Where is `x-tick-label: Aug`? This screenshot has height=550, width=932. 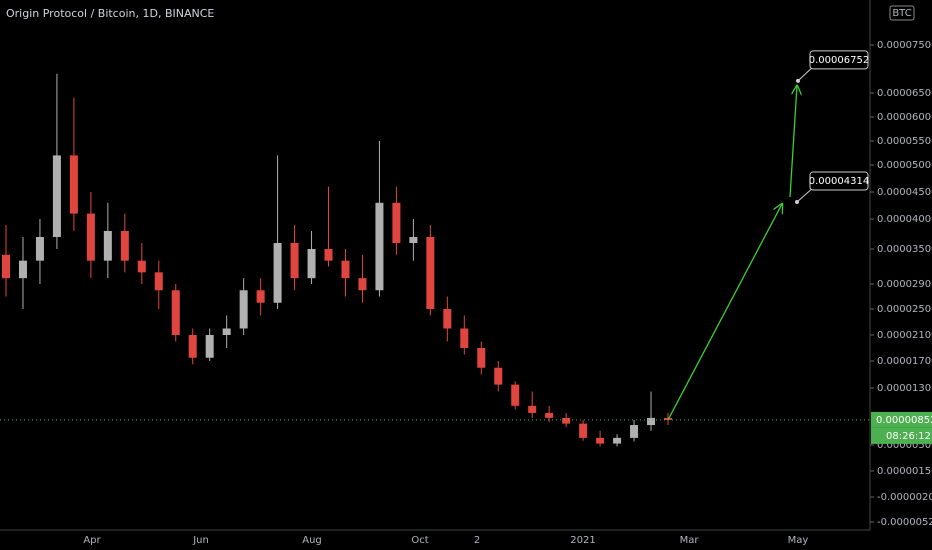
x-tick-label: Aug is located at coordinates (312, 540).